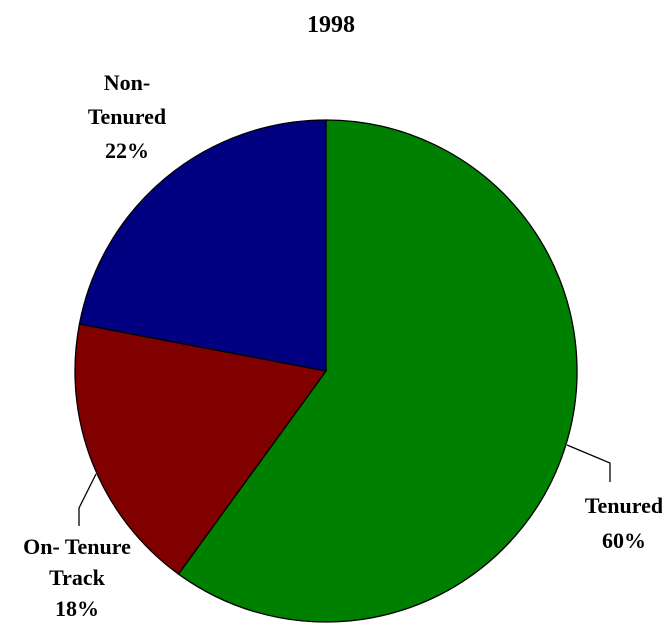 This screenshot has height=624, width=662. I want to click on value-label: 60%, so click(624, 540).